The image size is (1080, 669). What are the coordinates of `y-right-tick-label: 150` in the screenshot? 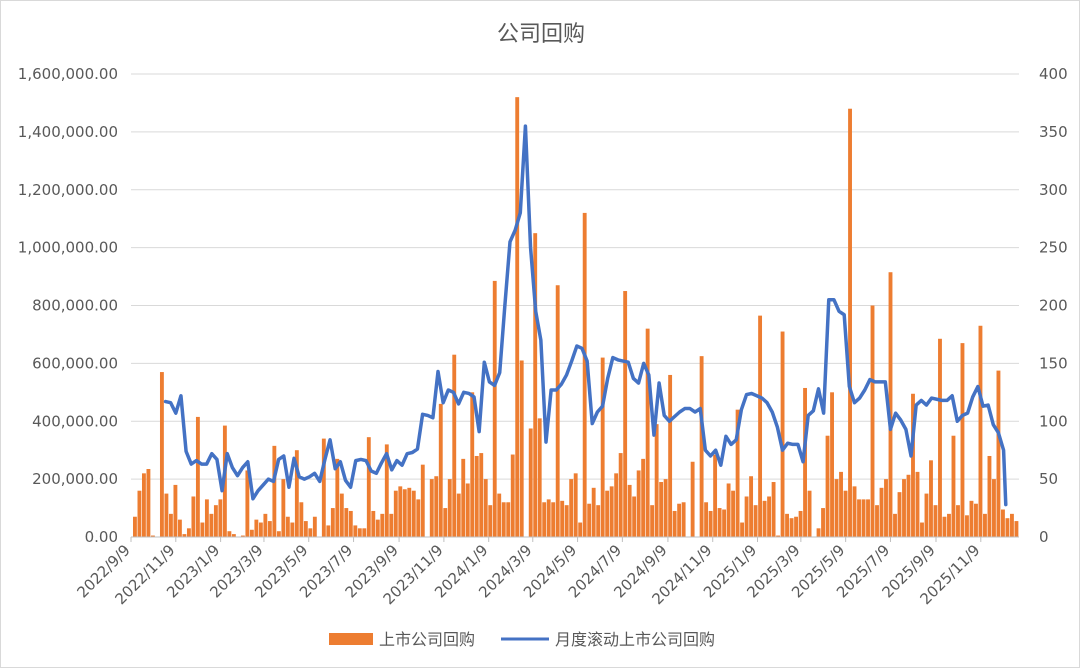 It's located at (1053, 363).